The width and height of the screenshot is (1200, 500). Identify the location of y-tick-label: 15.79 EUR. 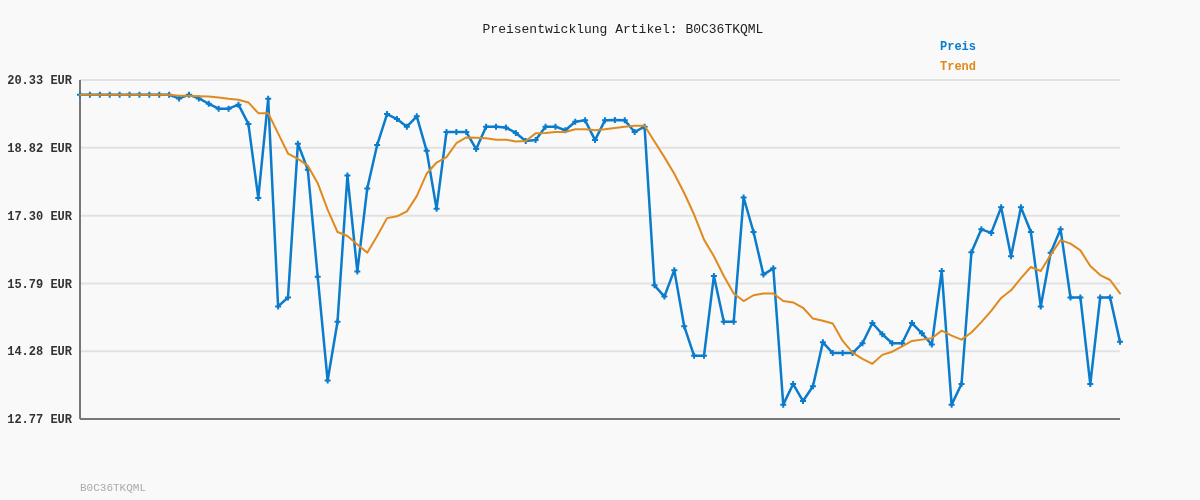
(40, 284).